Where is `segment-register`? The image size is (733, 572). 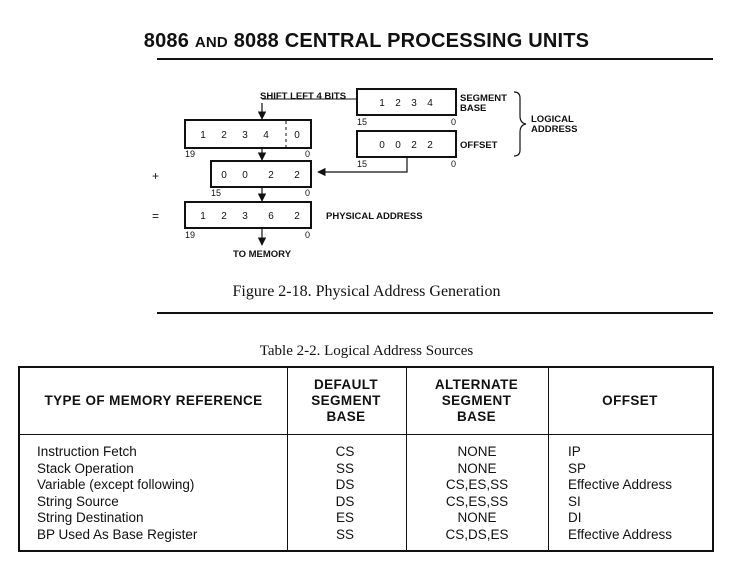
segment-register is located at coordinates (406, 102).